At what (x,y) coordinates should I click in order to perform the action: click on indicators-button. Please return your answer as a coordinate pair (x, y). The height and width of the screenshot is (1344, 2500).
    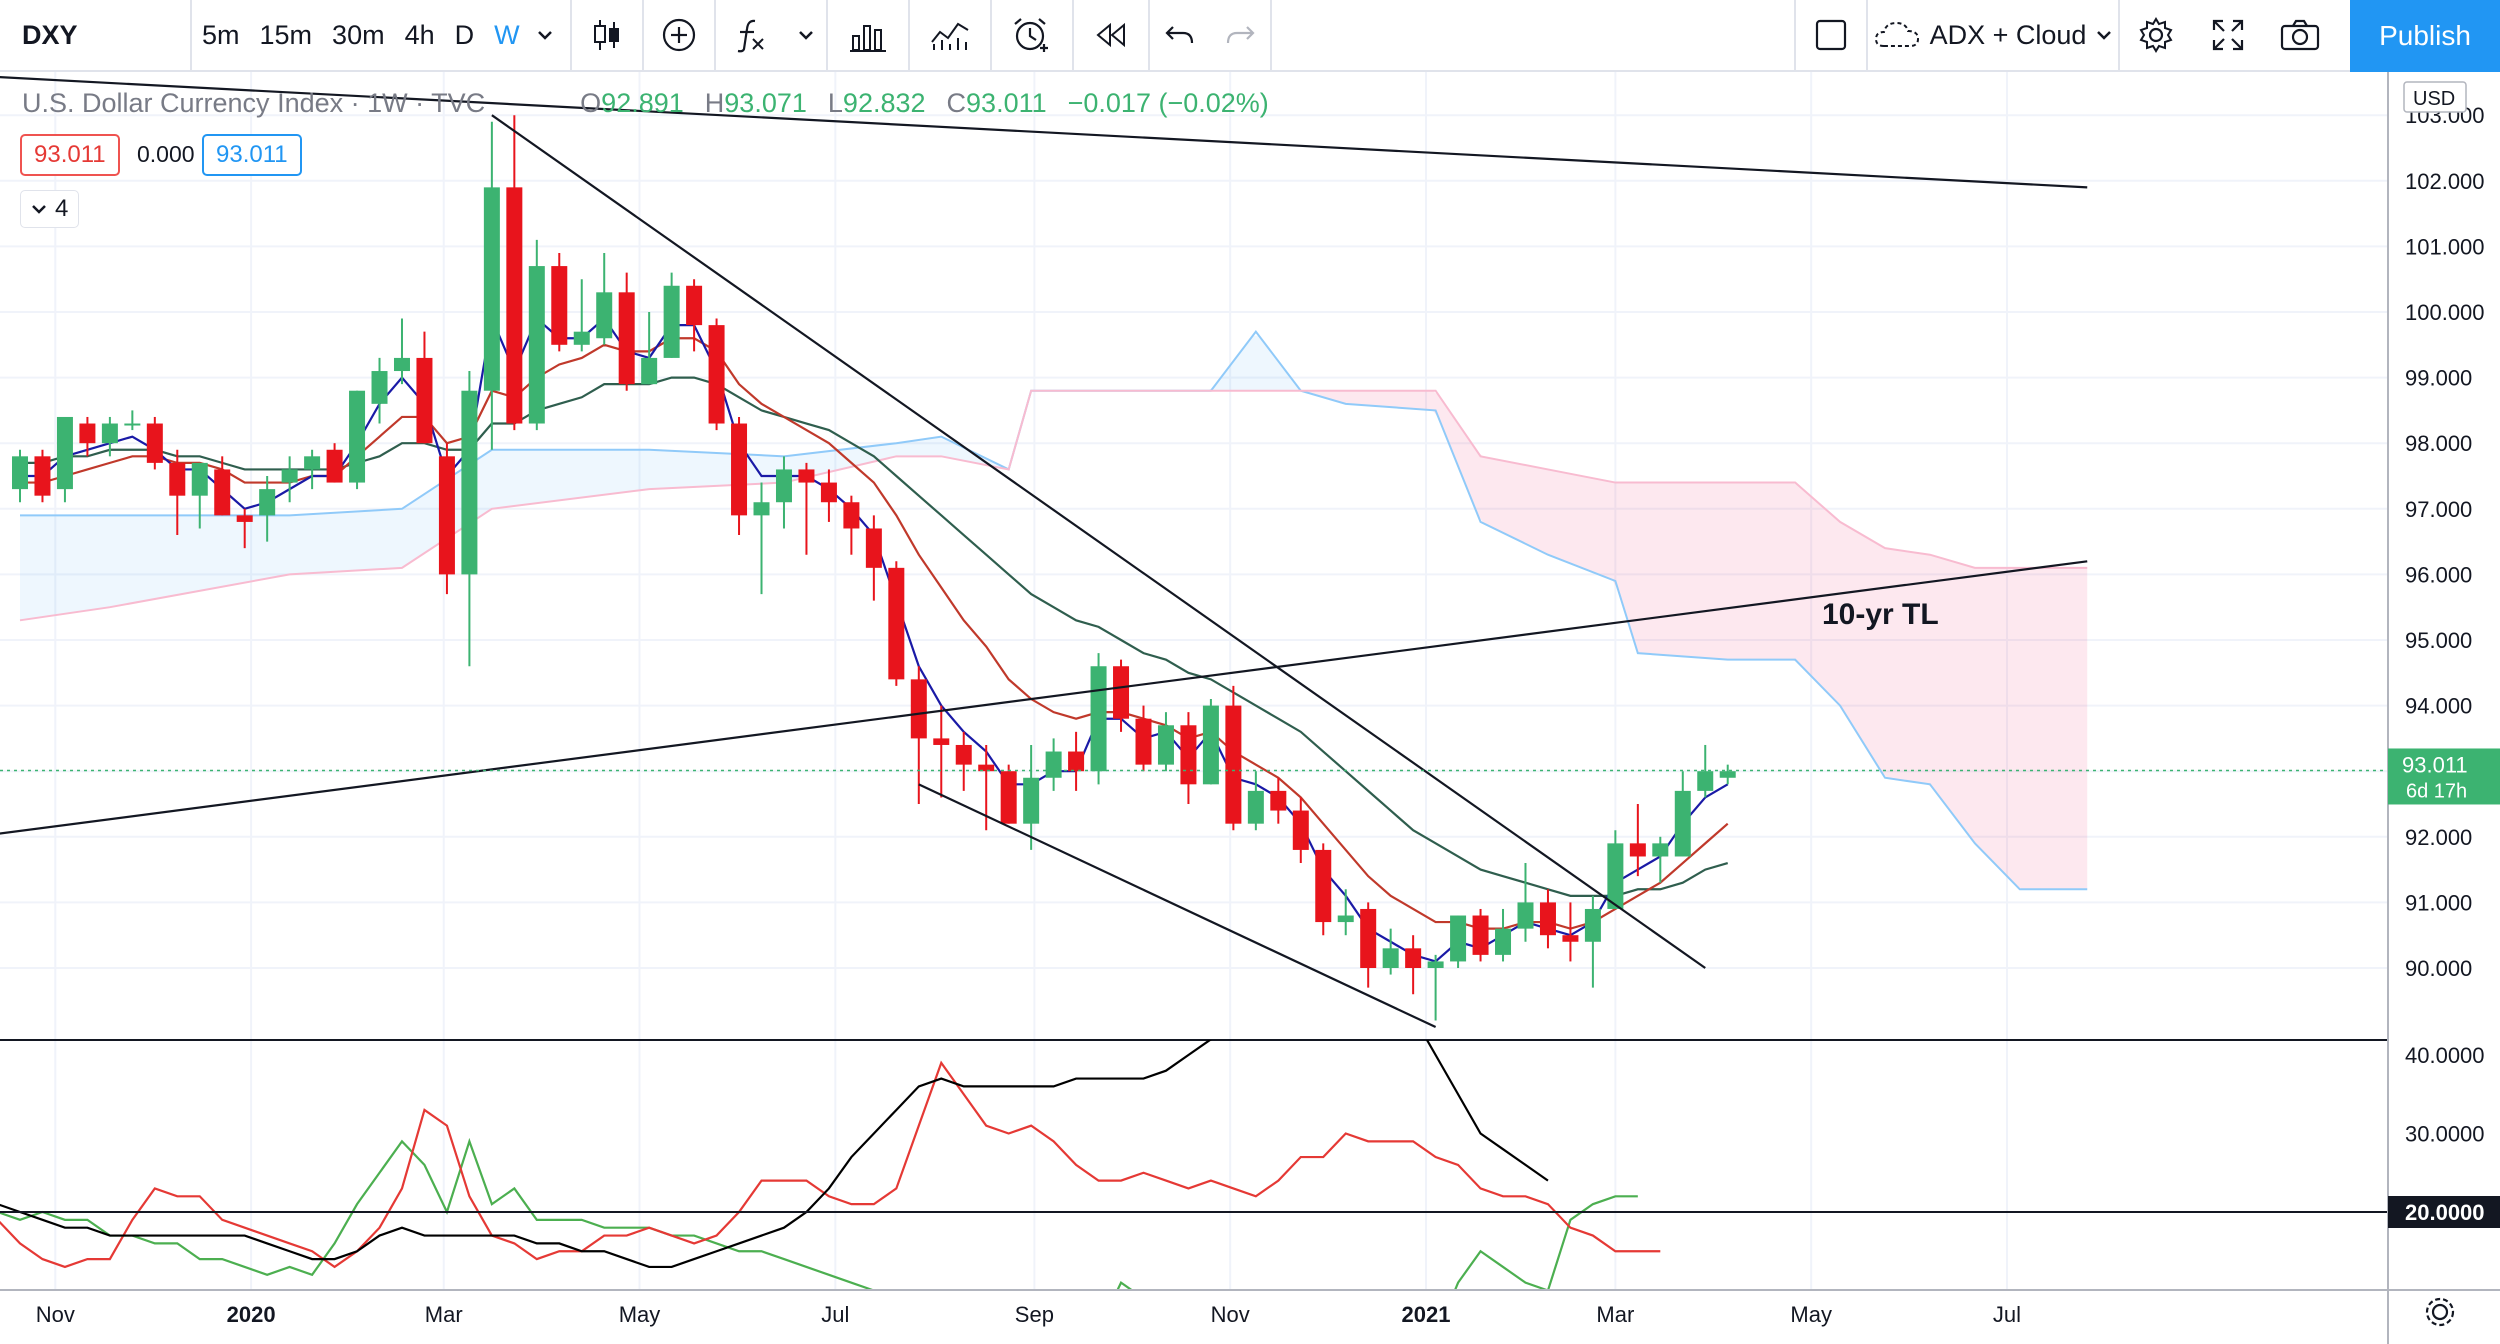
    Looking at the image, I should click on (751, 35).